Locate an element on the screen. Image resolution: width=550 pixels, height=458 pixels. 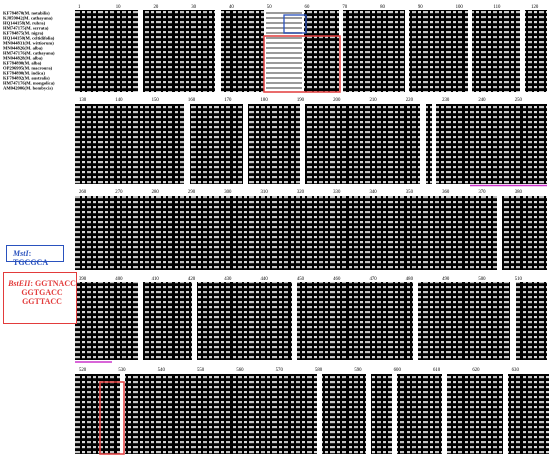
msti-site-highlight is located at coordinates (295, 24).